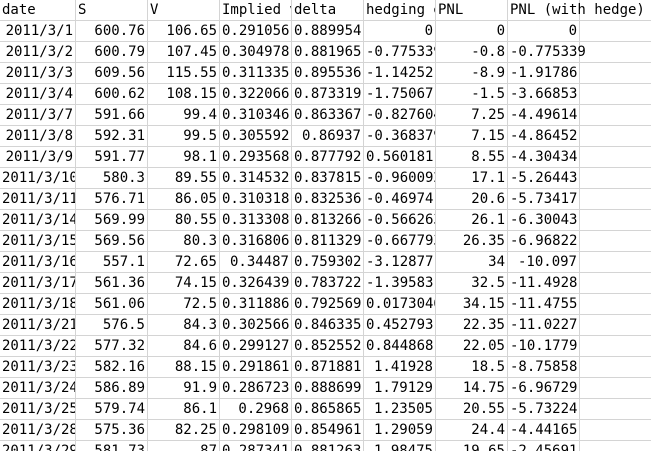  I want to click on cell-implied-vol: 0.34487, so click(256, 262).